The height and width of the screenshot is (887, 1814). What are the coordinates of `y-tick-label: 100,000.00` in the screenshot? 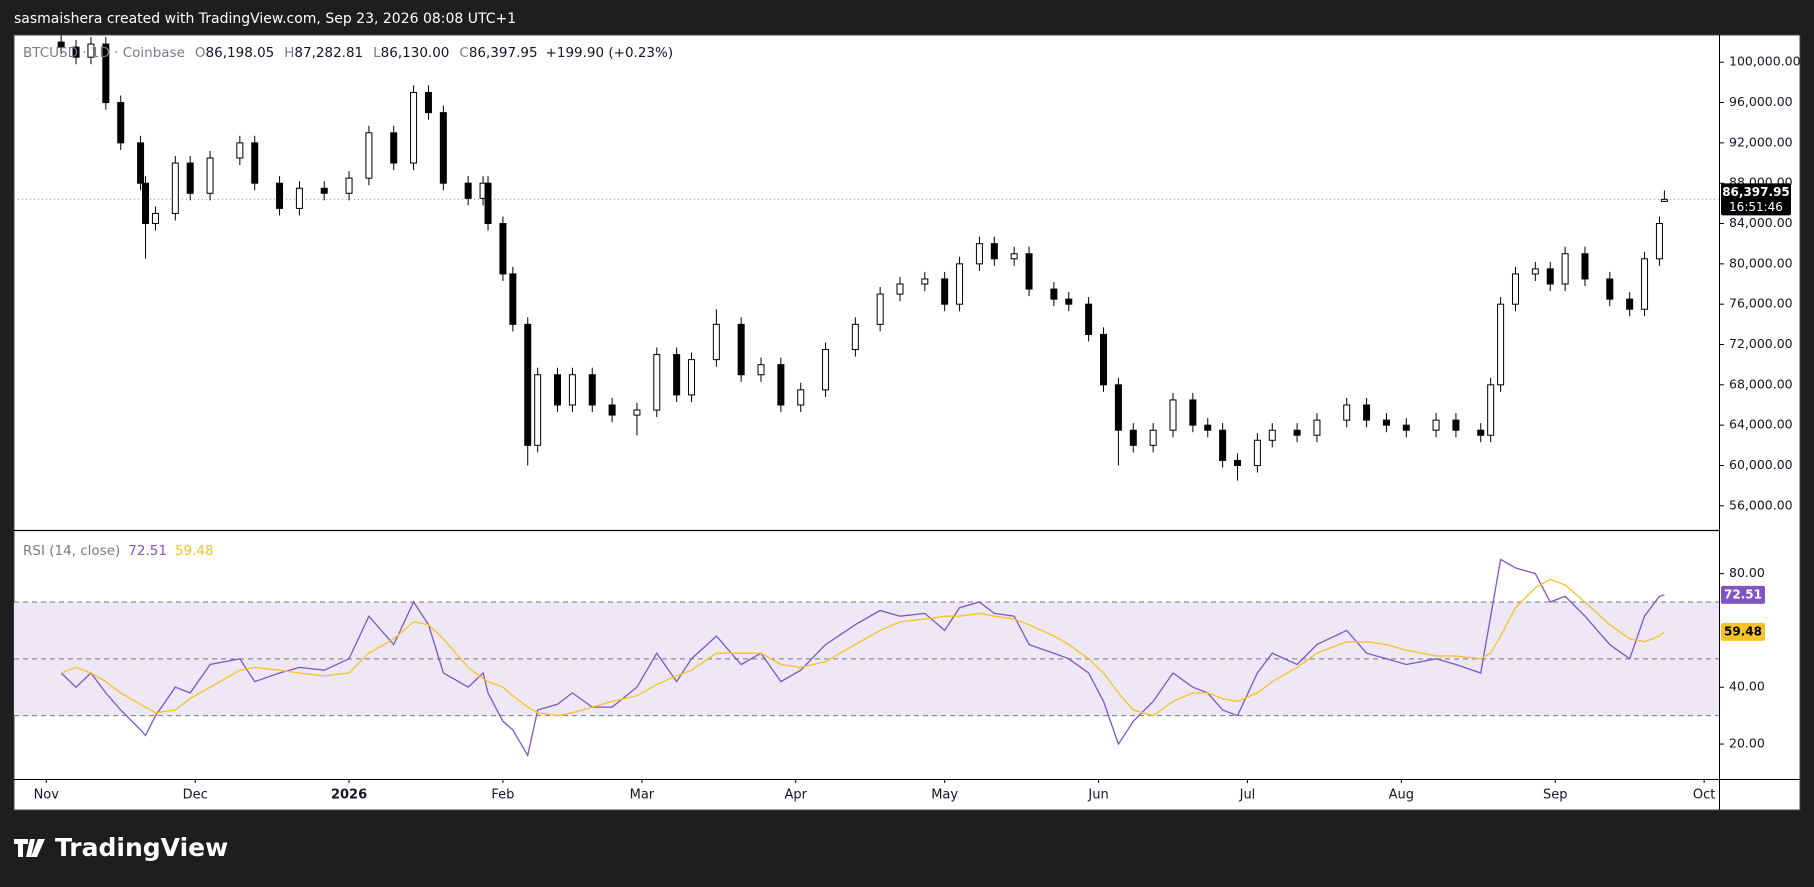 It's located at (1765, 61).